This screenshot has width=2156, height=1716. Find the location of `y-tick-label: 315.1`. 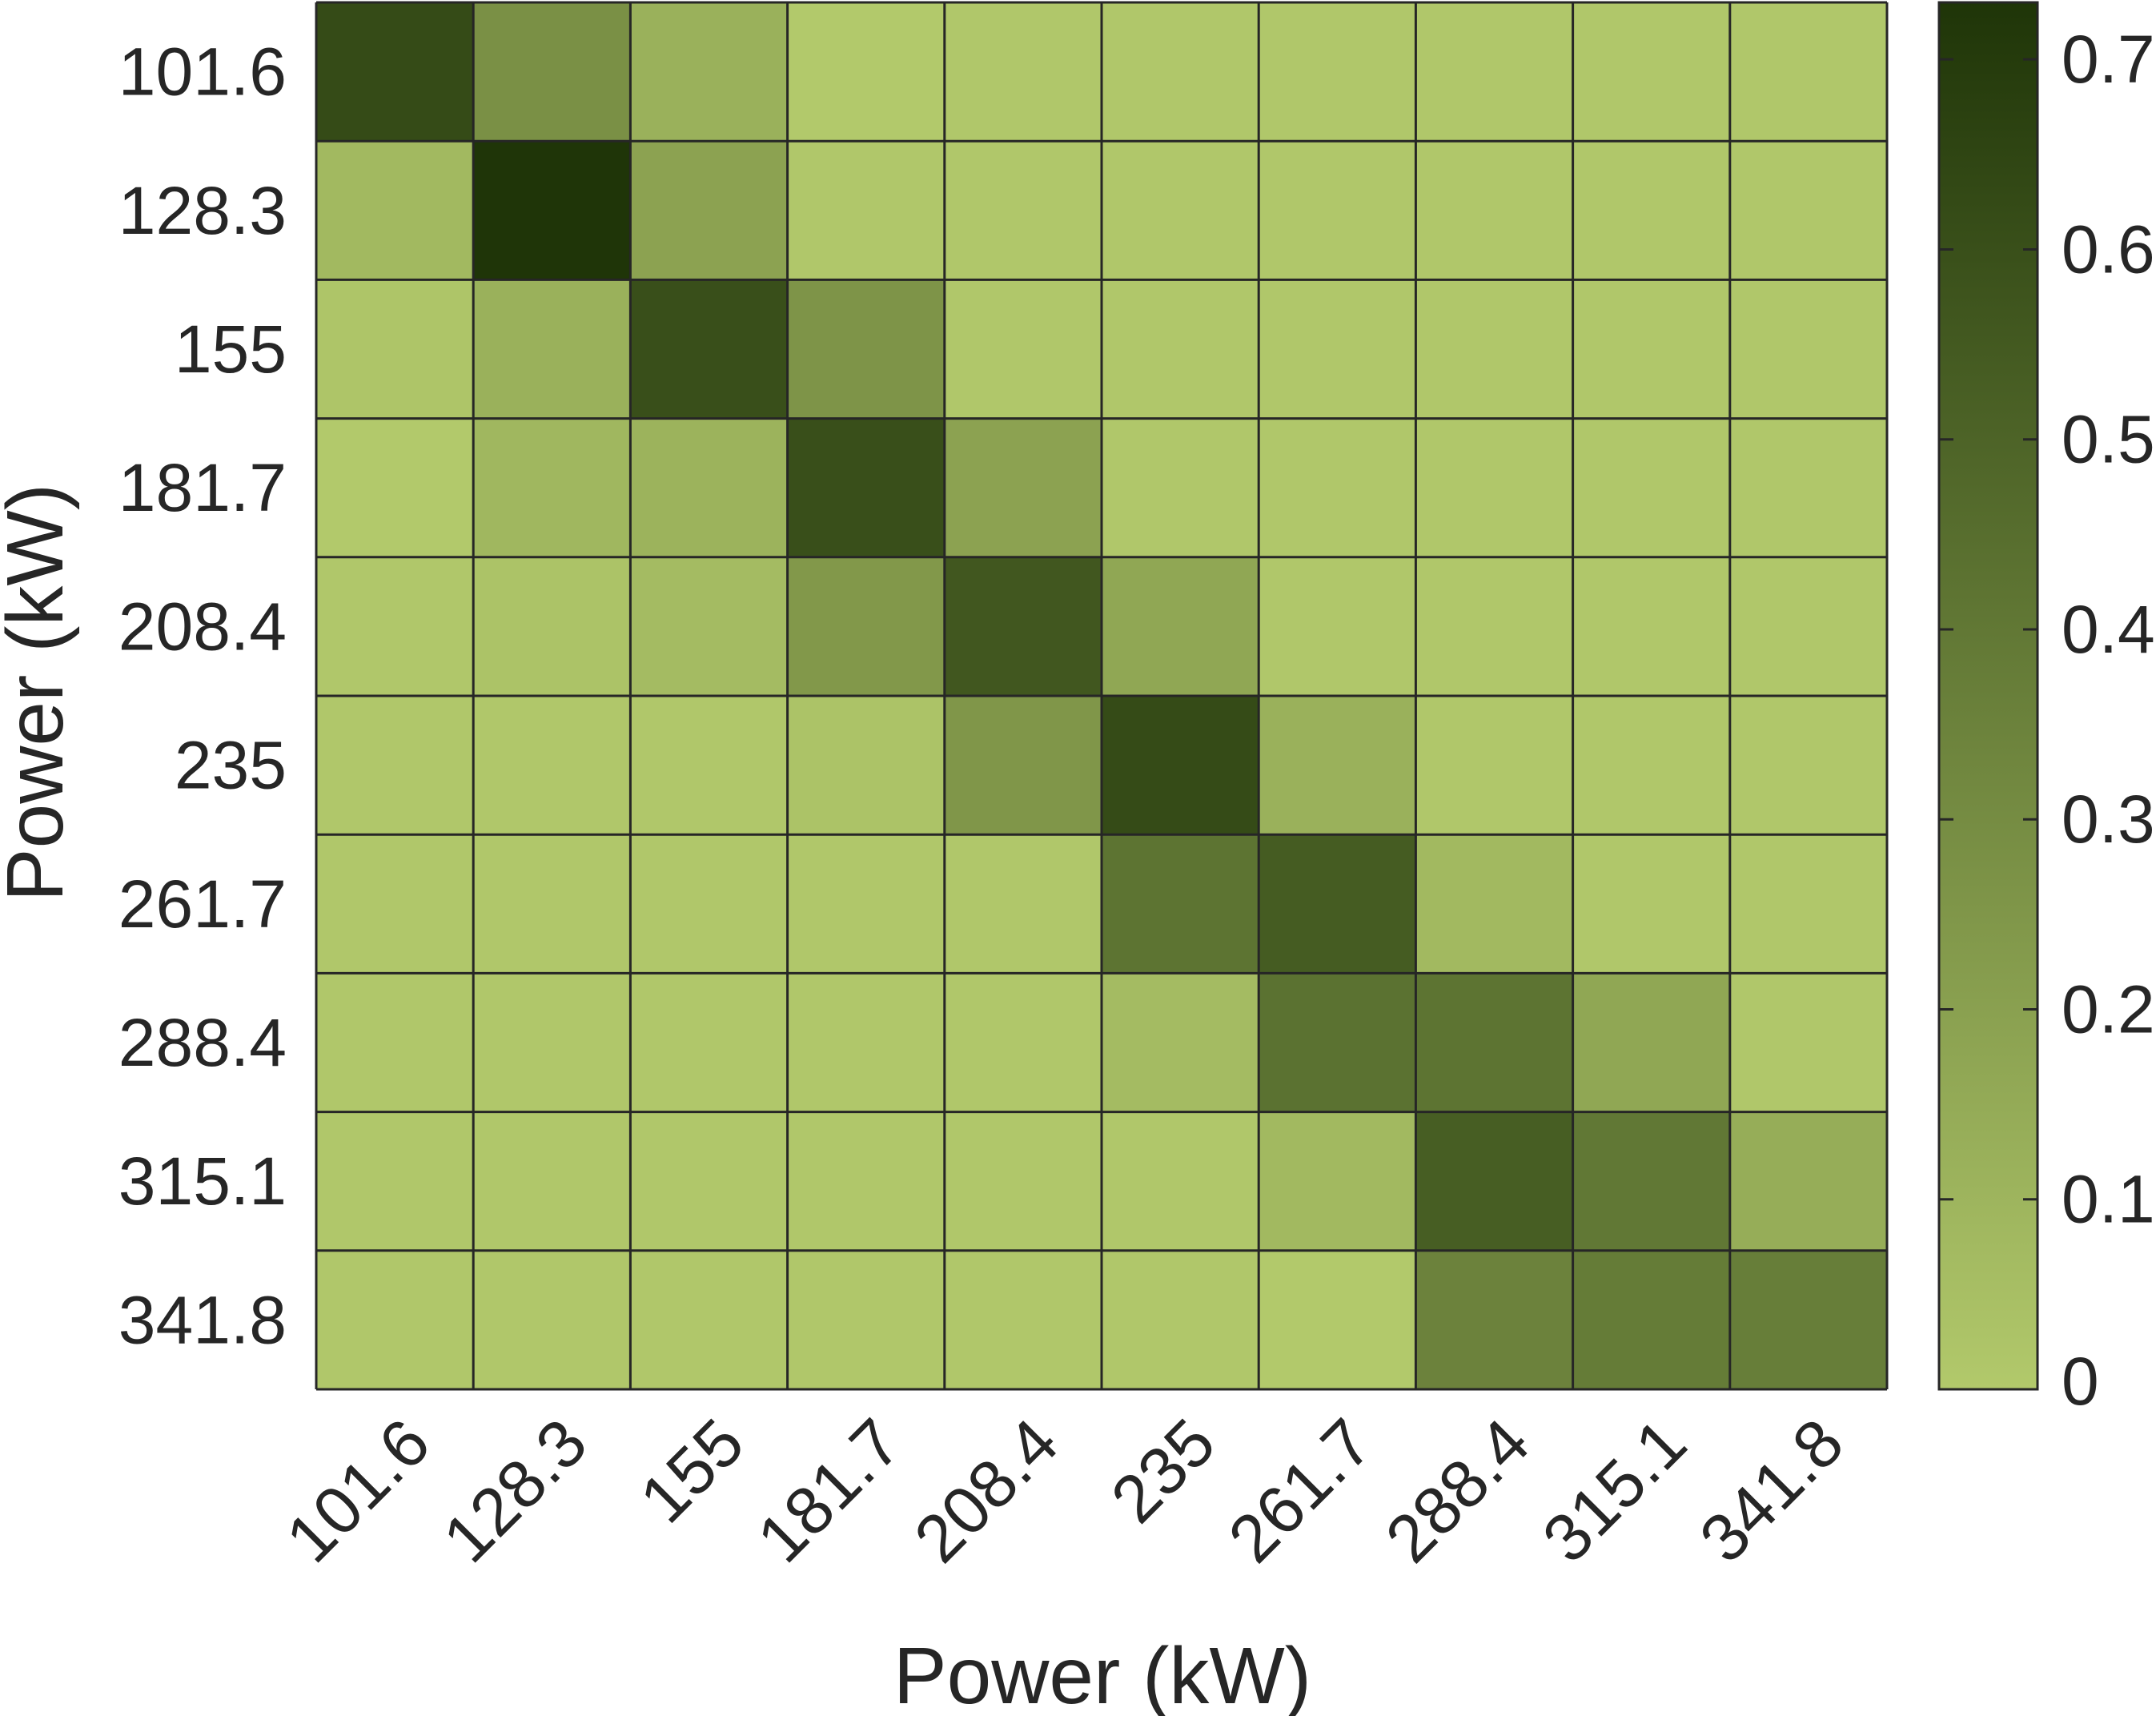

y-tick-label: 315.1 is located at coordinates (202, 1181).